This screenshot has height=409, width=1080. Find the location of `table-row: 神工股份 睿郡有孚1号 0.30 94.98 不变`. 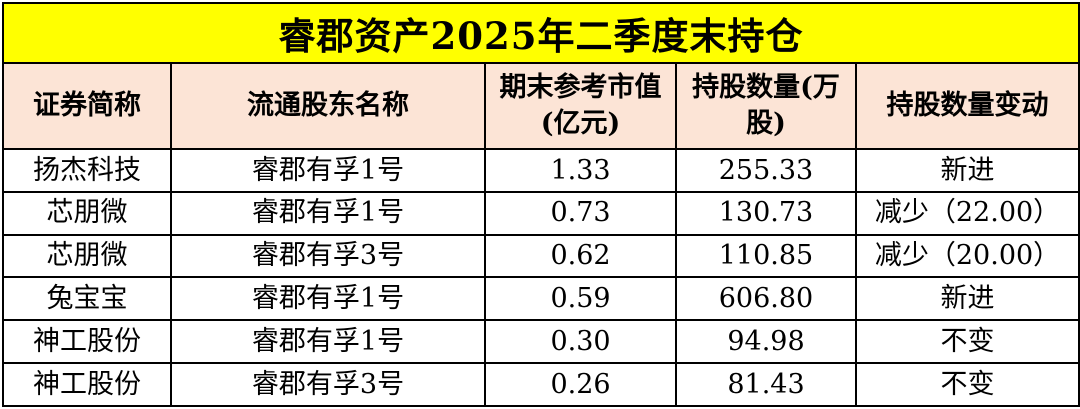

table-row: 神工股份 睿郡有孚1号 0.30 94.98 不变 is located at coordinates (541, 342).